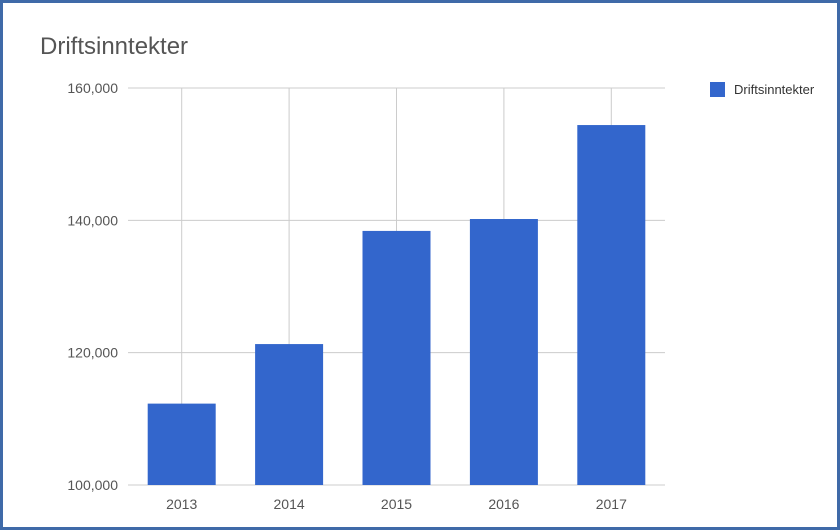  What do you see at coordinates (289, 414) in the screenshot?
I see `bar-2014` at bounding box center [289, 414].